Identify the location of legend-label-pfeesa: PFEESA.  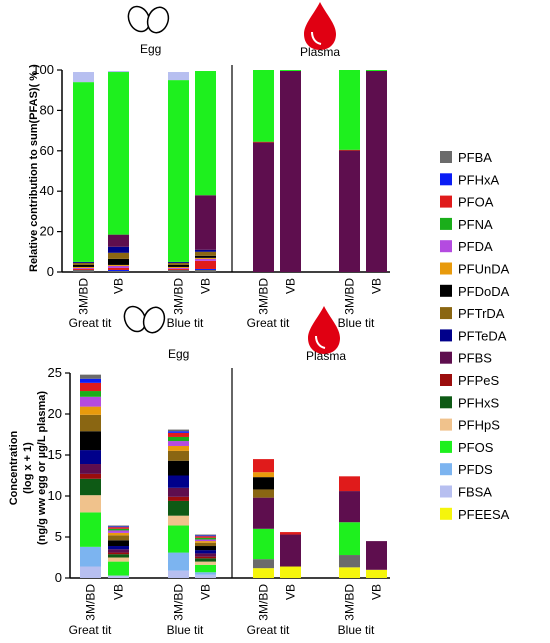
(484, 514).